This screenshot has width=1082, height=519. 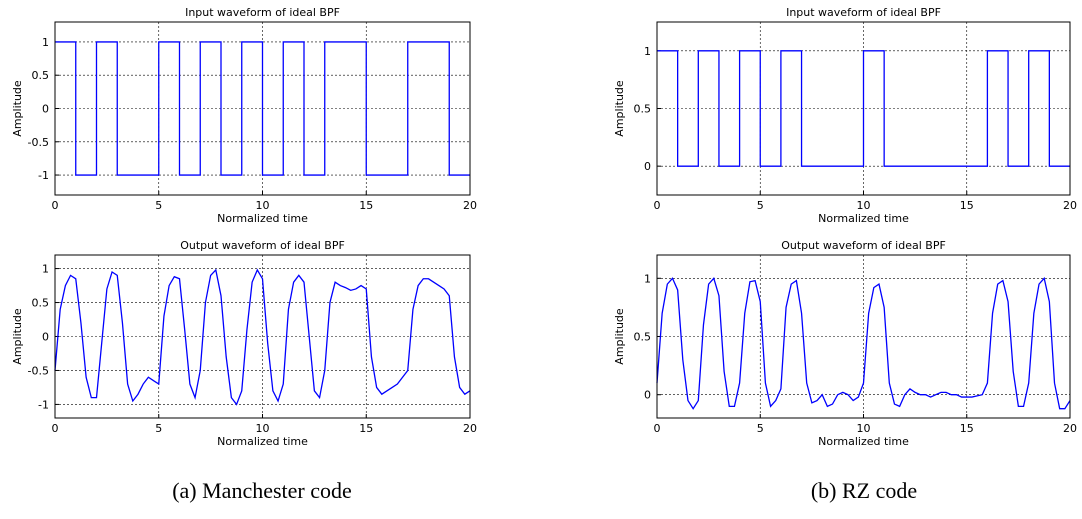 I want to click on caption: (b) RZ code, so click(x=864, y=490).